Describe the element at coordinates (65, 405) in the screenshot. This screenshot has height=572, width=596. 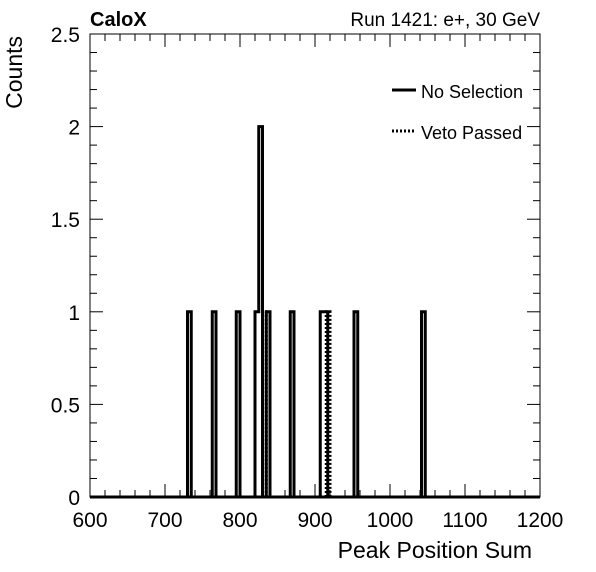
I see `y-tick-label: 0.5` at that location.